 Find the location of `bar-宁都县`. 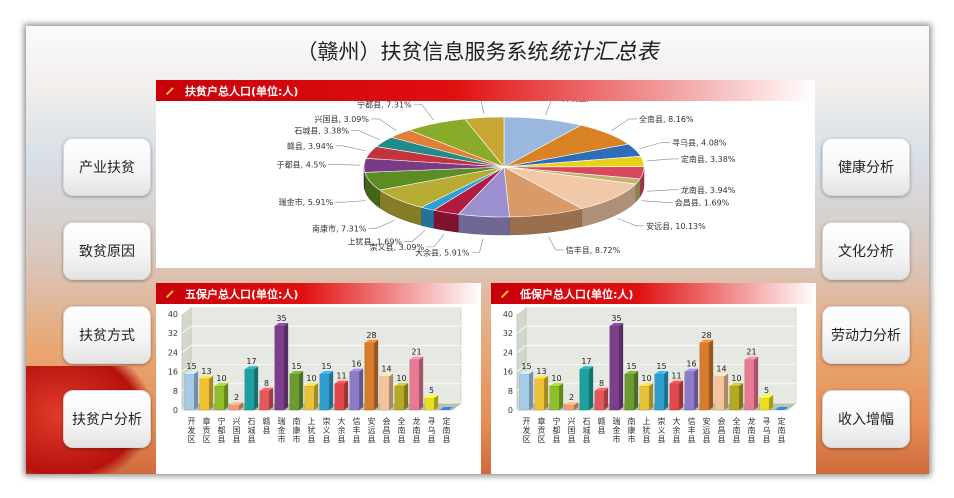

bar-宁都县 is located at coordinates (556, 397).